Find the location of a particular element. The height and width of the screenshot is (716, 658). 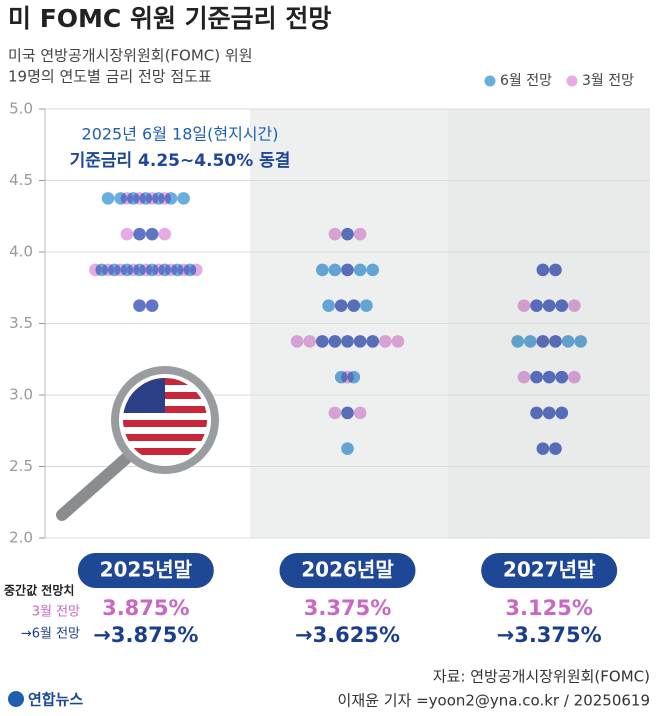

y-tick-label: 4.0 is located at coordinates (21, 252).